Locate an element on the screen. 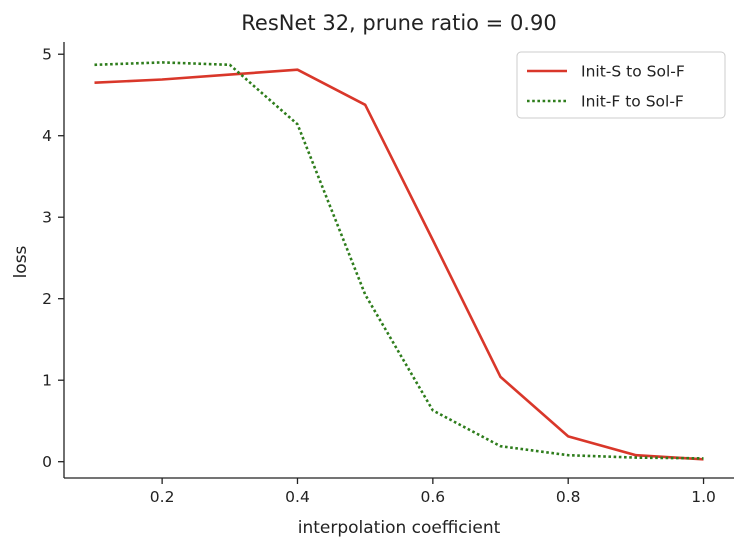 The image size is (754, 554). y-tick-label: 1 is located at coordinates (47, 381).